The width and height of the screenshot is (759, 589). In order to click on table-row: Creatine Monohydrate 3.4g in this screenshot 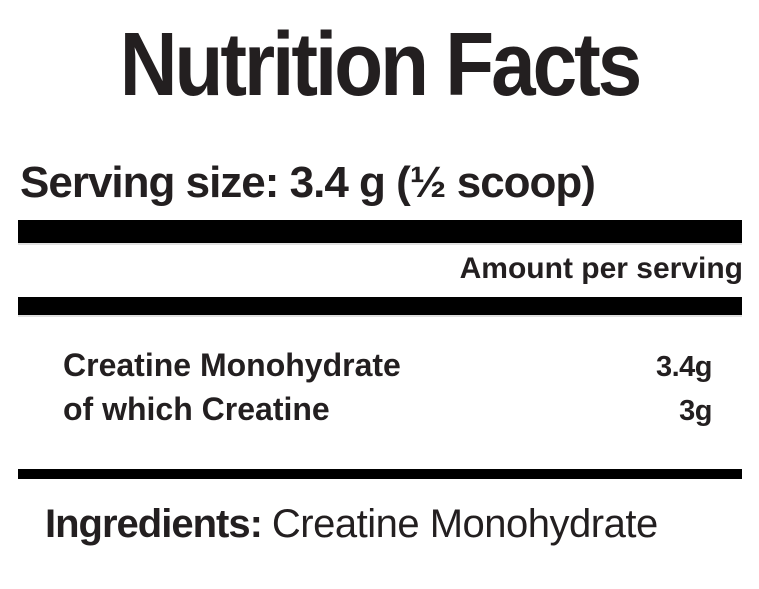, I will do `click(388, 365)`.